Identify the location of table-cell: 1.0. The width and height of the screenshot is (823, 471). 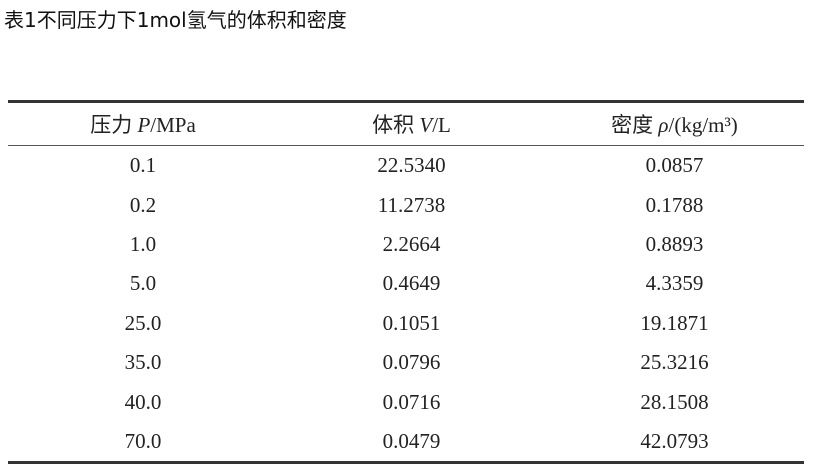
(143, 243).